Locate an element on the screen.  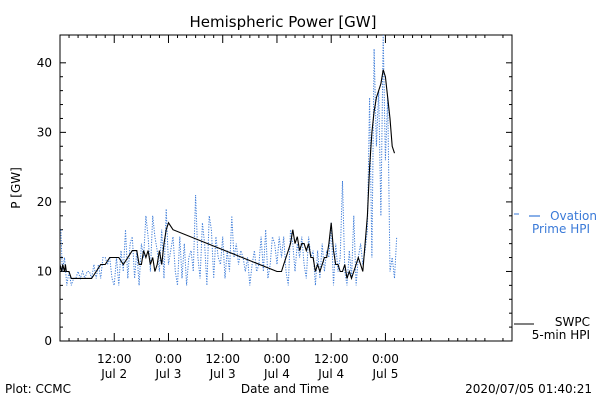
chart-title: Hemispheric Power [GW] is located at coordinates (283, 22).